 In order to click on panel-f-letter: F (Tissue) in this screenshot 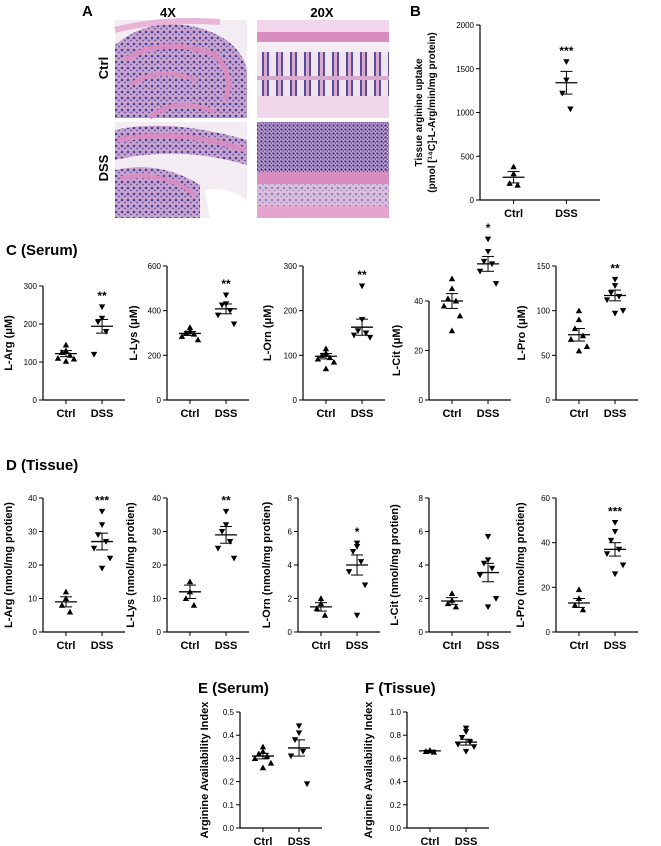, I will do `click(400, 688)`.